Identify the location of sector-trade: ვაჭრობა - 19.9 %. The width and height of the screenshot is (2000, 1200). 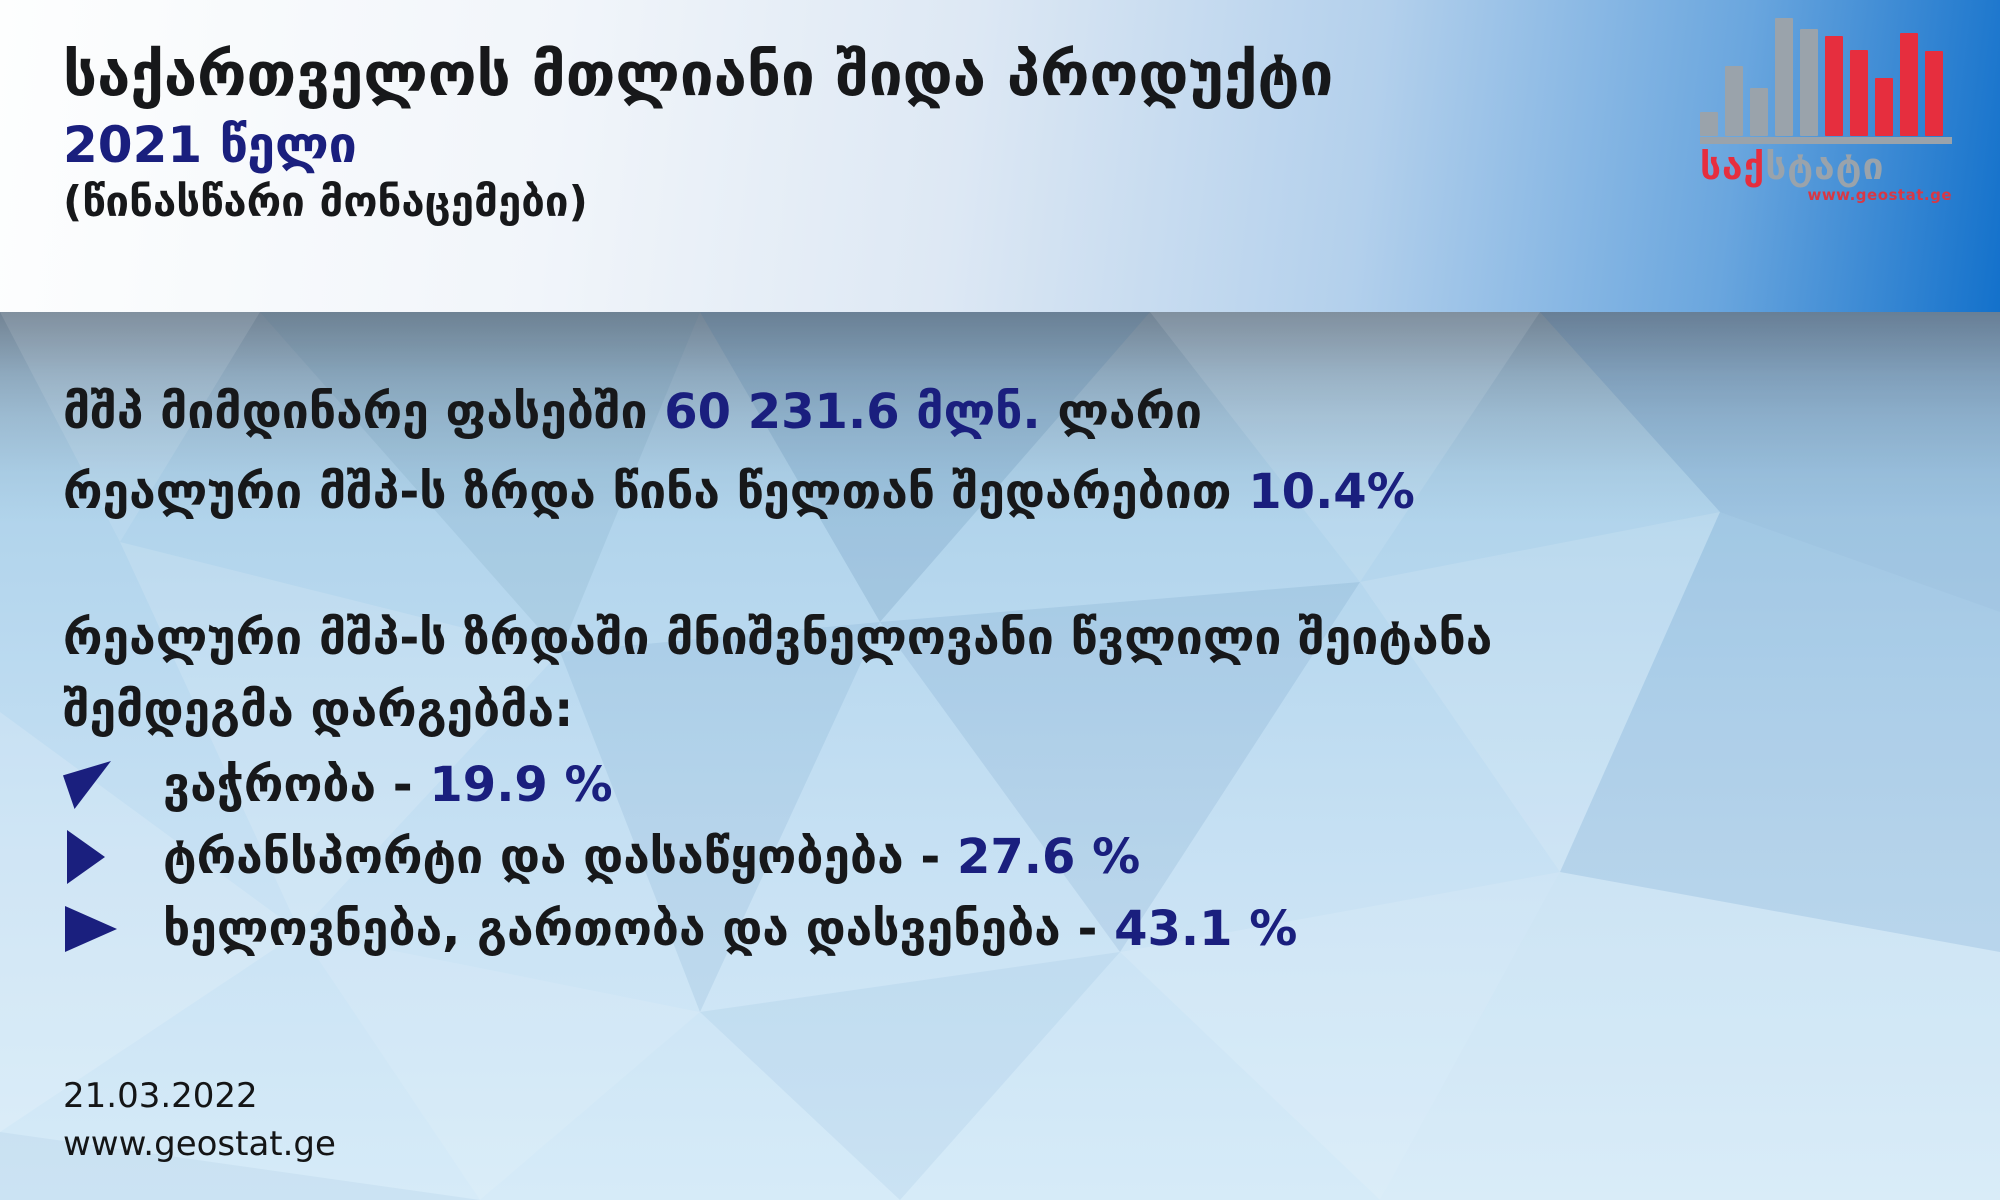
(388, 785).